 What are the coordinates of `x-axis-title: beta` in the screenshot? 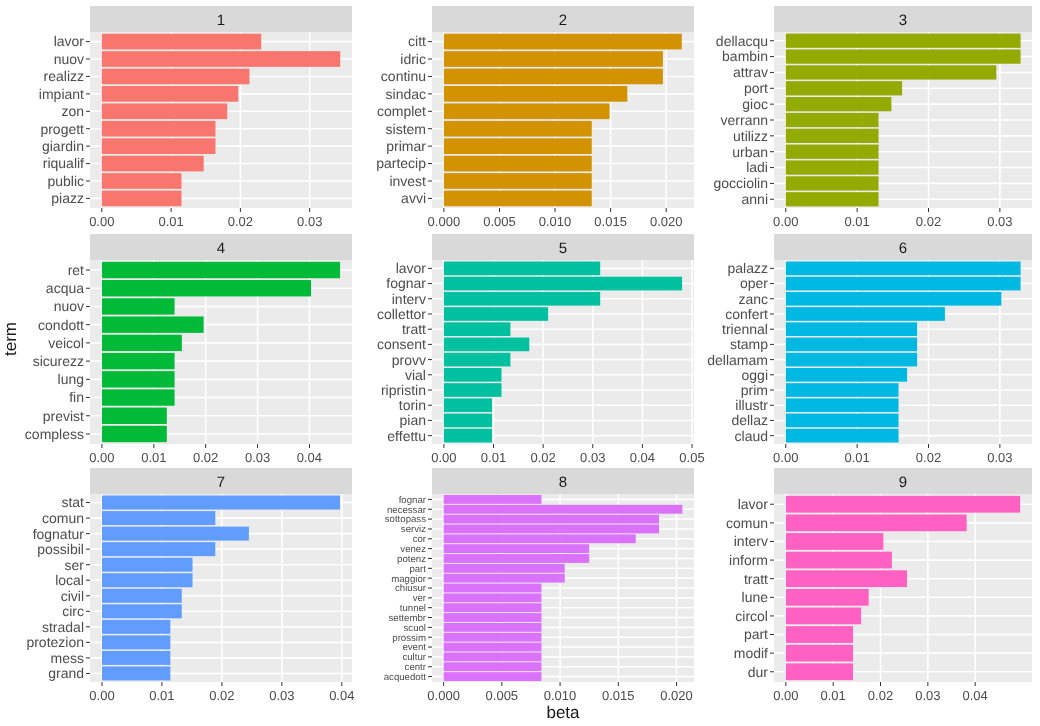 It's located at (563, 712).